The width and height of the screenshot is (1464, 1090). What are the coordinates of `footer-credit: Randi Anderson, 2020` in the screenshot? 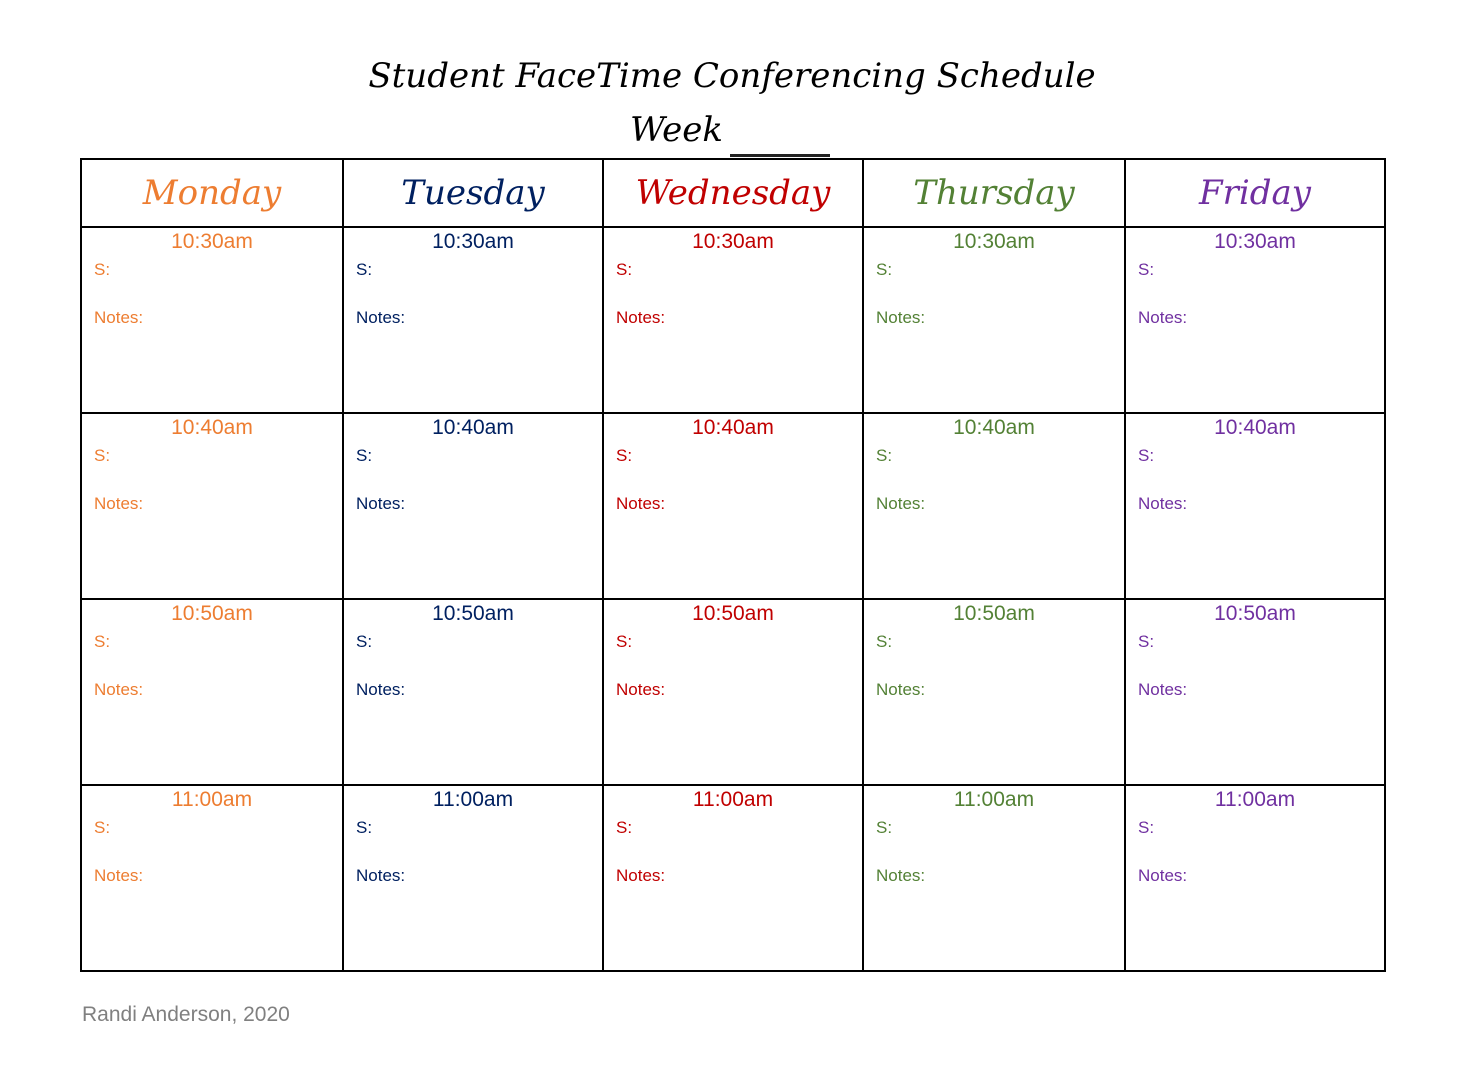 It's located at (186, 1014).